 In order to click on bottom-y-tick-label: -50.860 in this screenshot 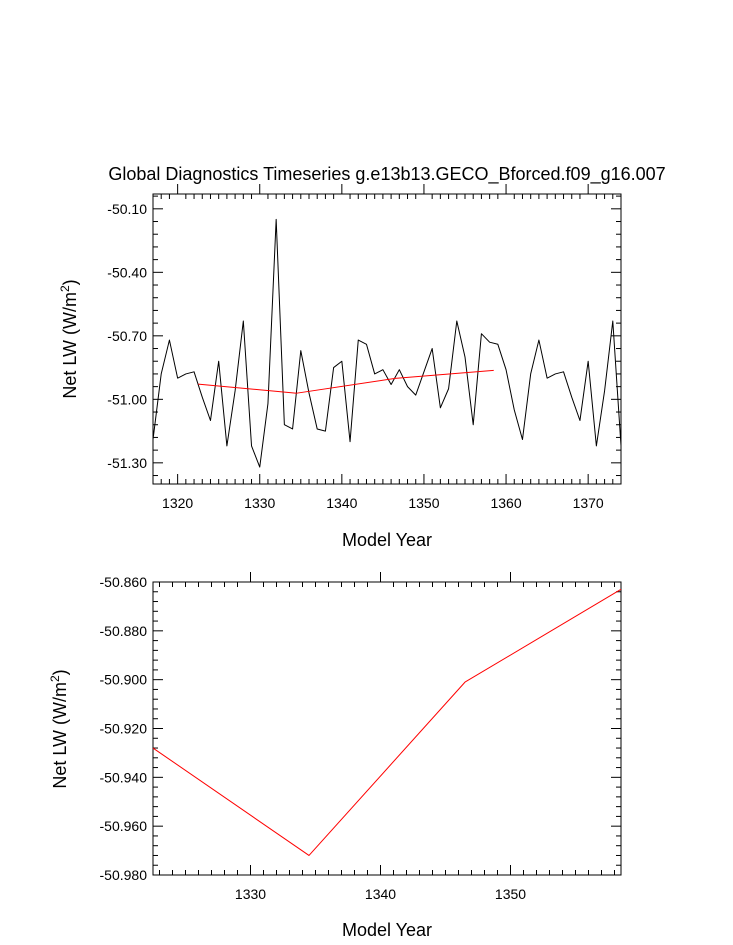, I will do `click(124, 582)`.